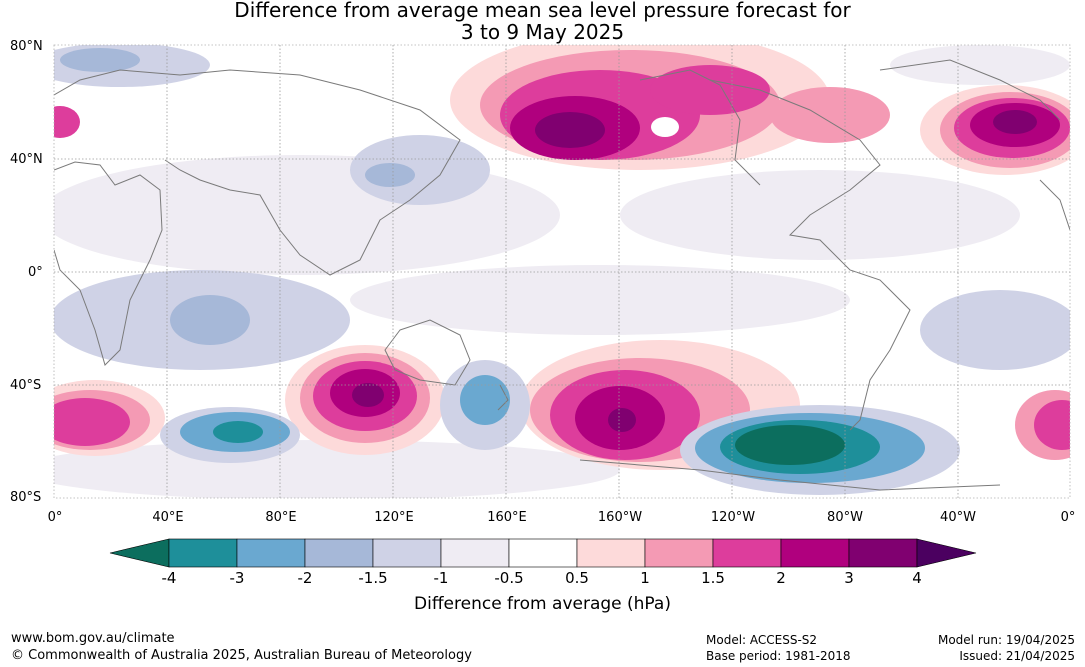 The height and width of the screenshot is (667, 1085). I want to click on lon-label-0-end: 0°, so click(1068, 517).